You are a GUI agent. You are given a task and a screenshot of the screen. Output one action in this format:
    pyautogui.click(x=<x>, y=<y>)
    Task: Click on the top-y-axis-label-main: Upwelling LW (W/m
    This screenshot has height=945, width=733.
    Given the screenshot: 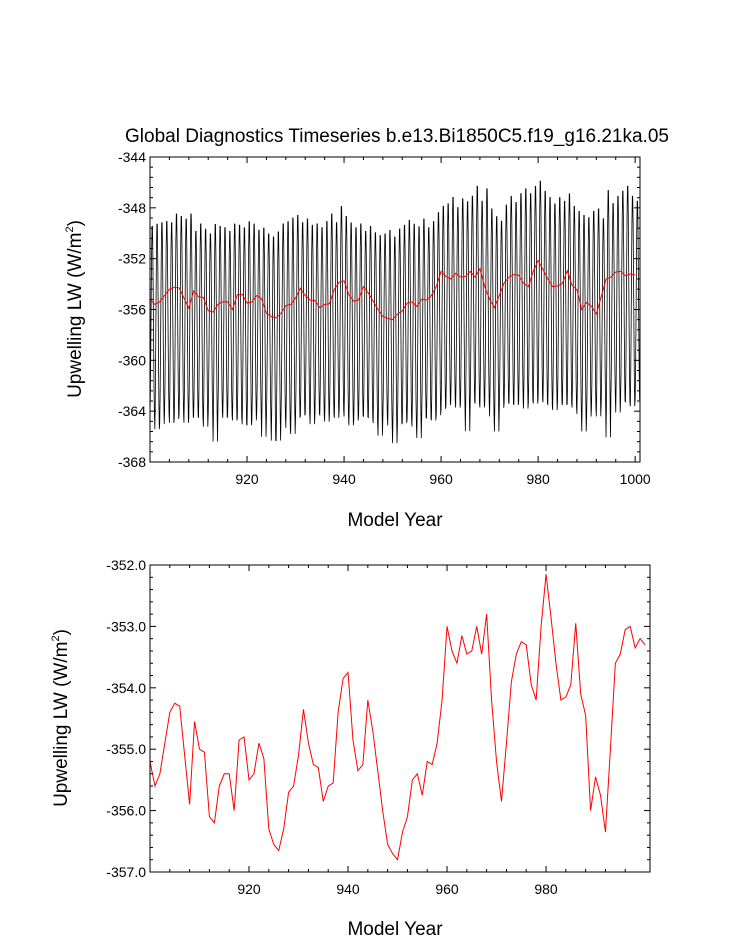 What is the action you would take?
    pyautogui.click(x=75, y=315)
    